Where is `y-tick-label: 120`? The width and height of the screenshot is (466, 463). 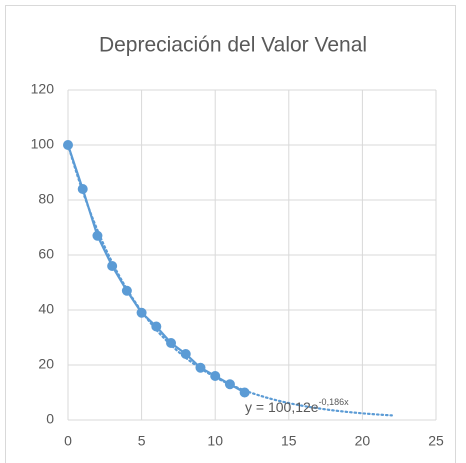
y-tick-label: 120 is located at coordinates (43, 89).